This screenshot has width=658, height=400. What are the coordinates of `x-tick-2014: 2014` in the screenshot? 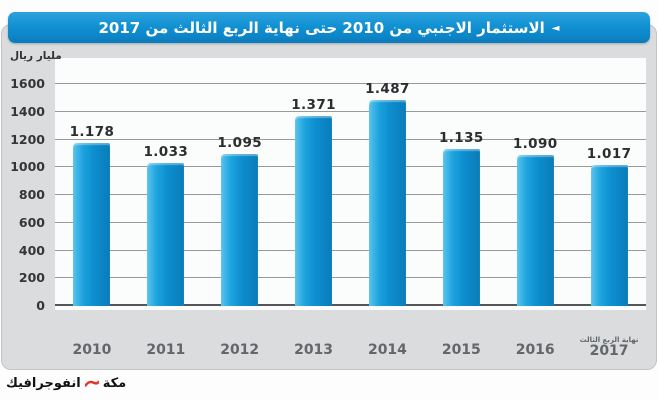 It's located at (388, 353).